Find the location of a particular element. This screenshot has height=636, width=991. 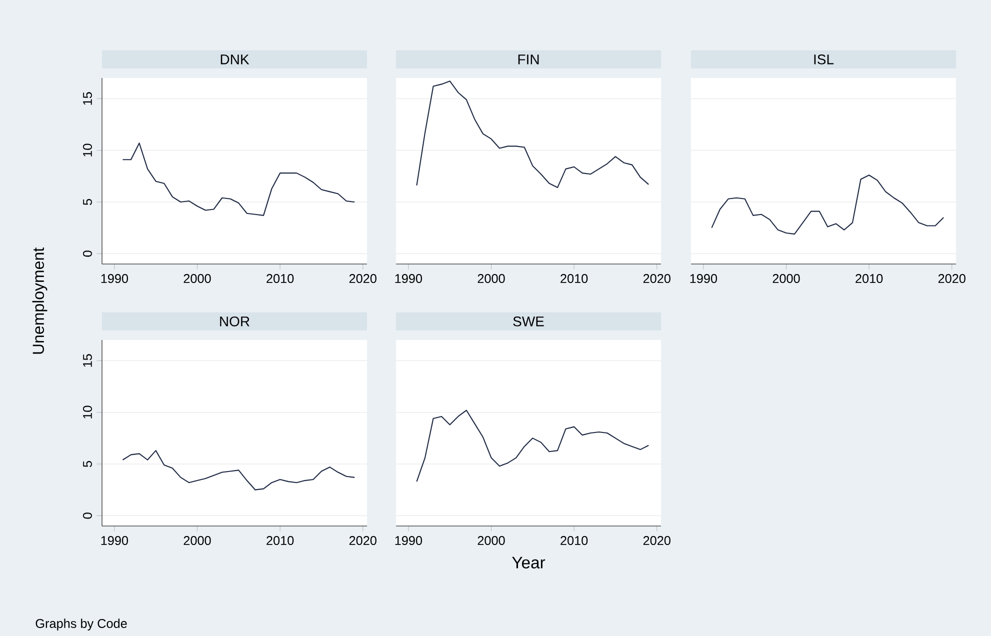

text: Graphs by Code is located at coordinates (81, 624).